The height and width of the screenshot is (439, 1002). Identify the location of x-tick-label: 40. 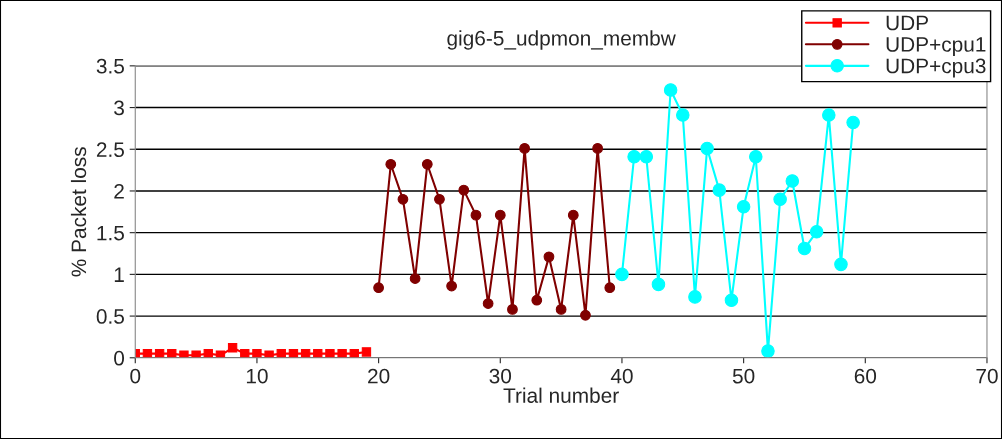
(621, 376).